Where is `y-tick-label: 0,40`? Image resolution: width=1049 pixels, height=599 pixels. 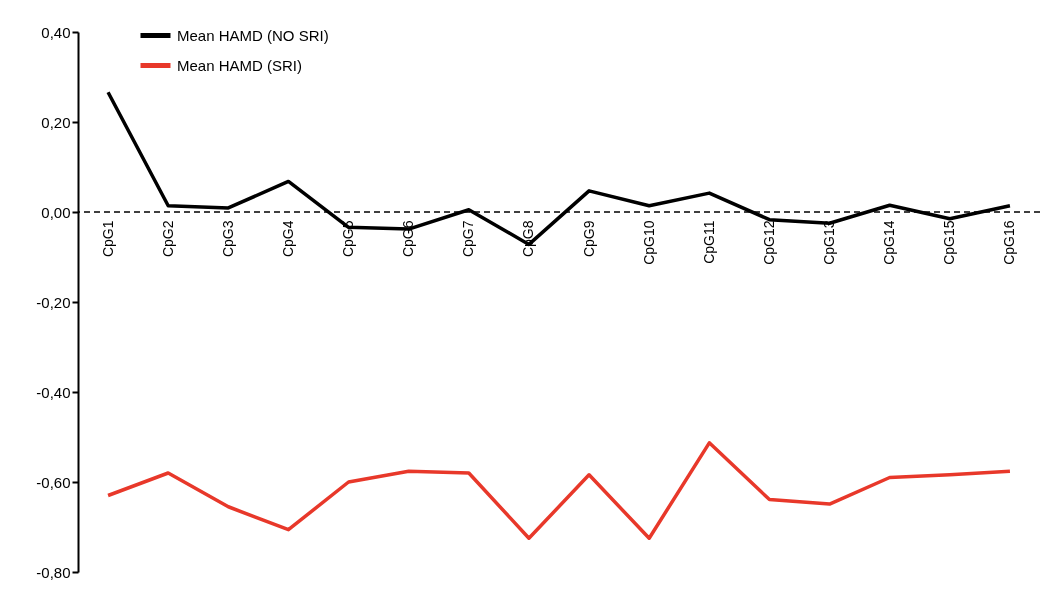
y-tick-label: 0,40 is located at coordinates (56, 32).